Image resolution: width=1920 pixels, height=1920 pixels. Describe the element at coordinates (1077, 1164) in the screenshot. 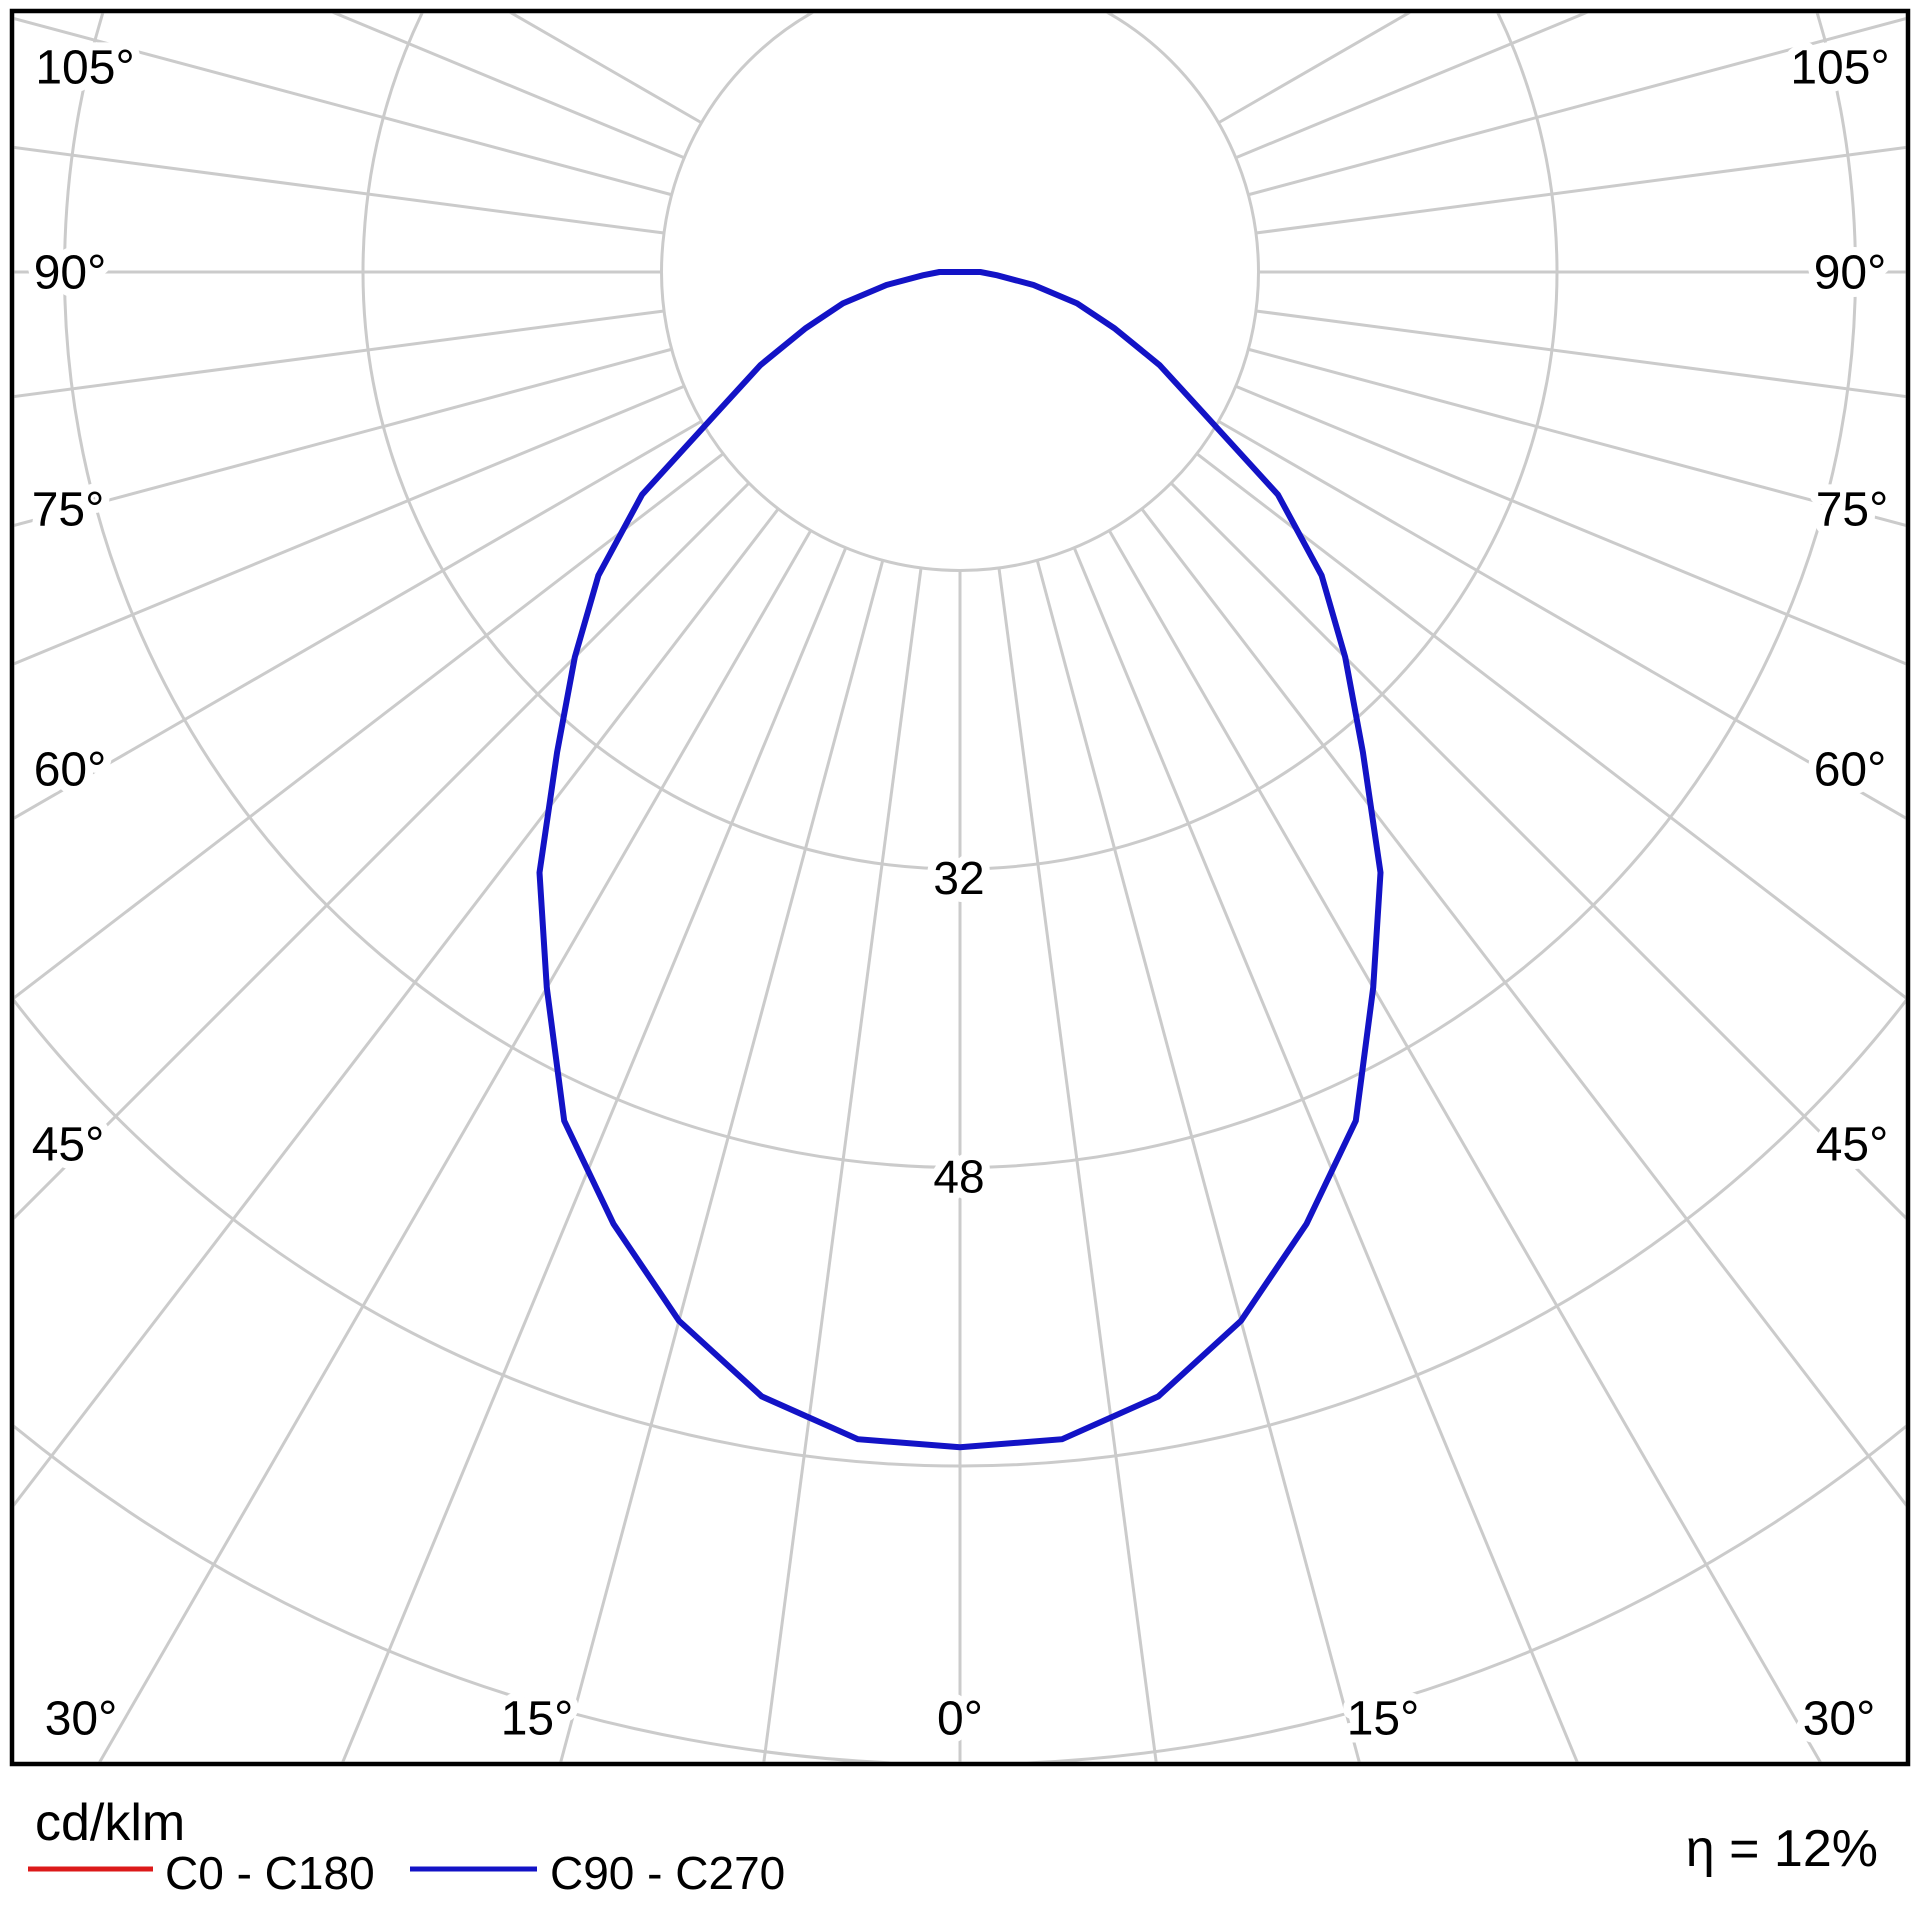

I see `grid-radial-7.5` at that location.